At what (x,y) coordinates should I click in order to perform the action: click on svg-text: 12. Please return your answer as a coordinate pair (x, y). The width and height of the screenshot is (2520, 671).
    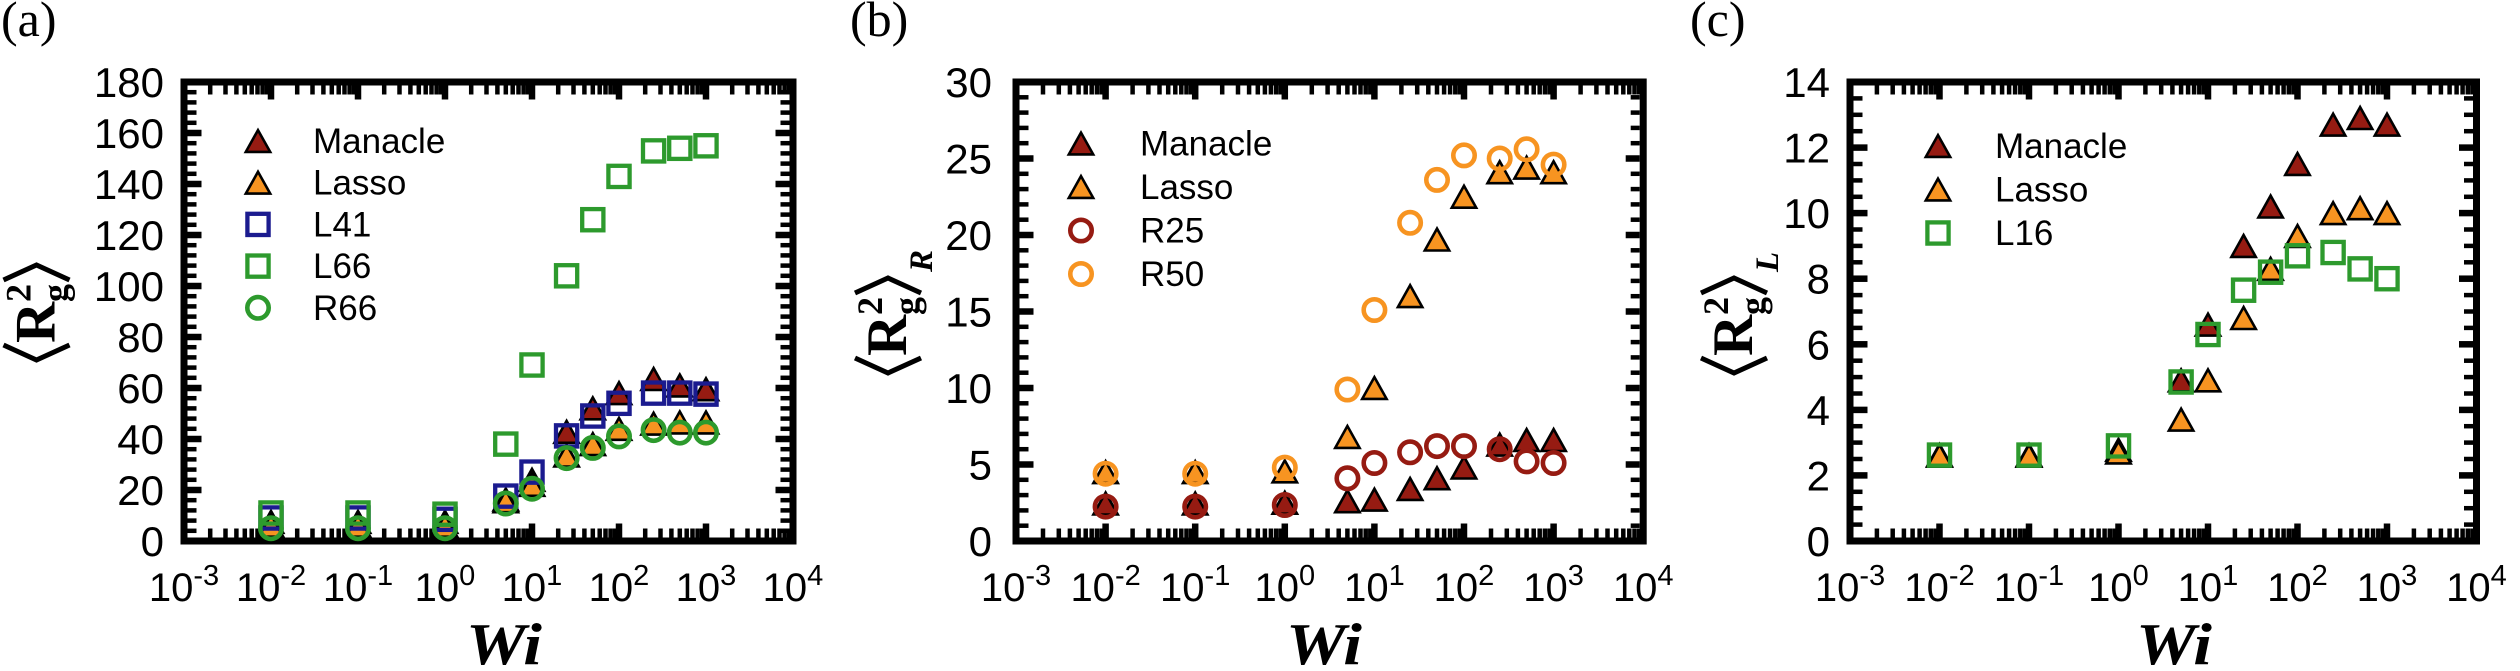
    Looking at the image, I should click on (1806, 148).